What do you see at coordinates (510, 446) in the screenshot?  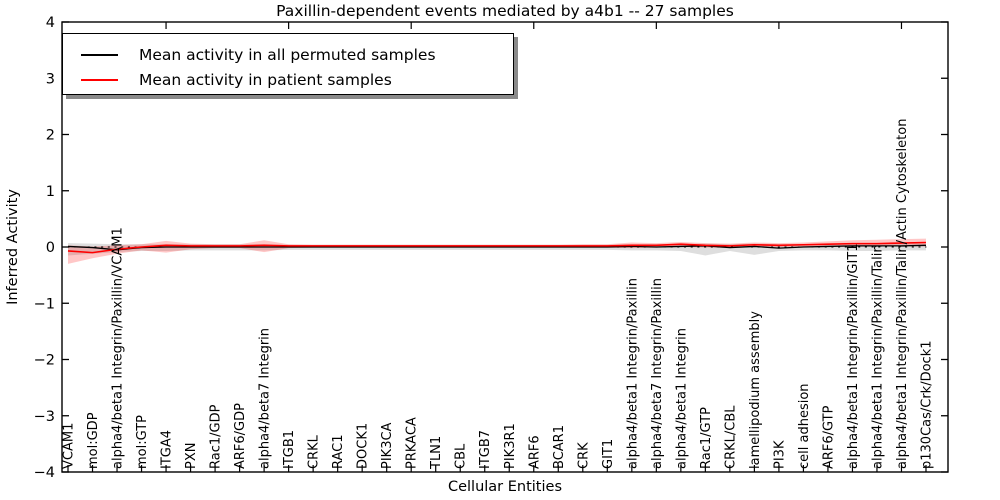 I see `x-category-label: PIK3R1` at bounding box center [510, 446].